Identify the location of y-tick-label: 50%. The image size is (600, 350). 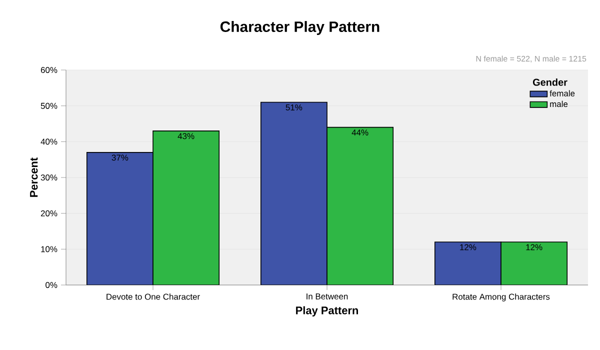
(49, 105).